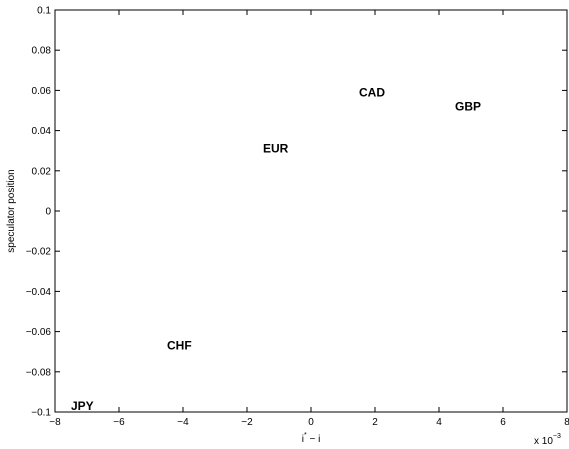 This screenshot has height=449, width=569. What do you see at coordinates (439, 422) in the screenshot?
I see `x-tick-label: 4` at bounding box center [439, 422].